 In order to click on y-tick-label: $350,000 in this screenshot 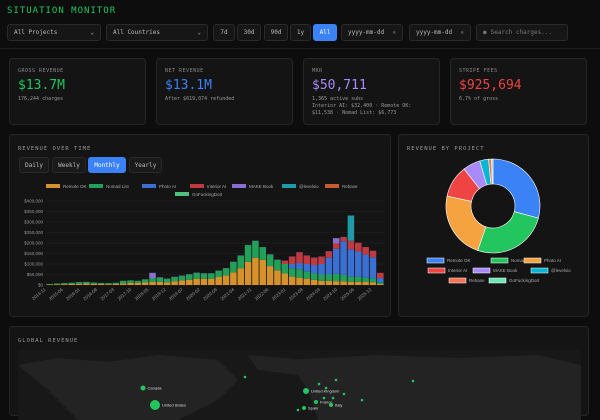, I will do `click(33, 211)`.